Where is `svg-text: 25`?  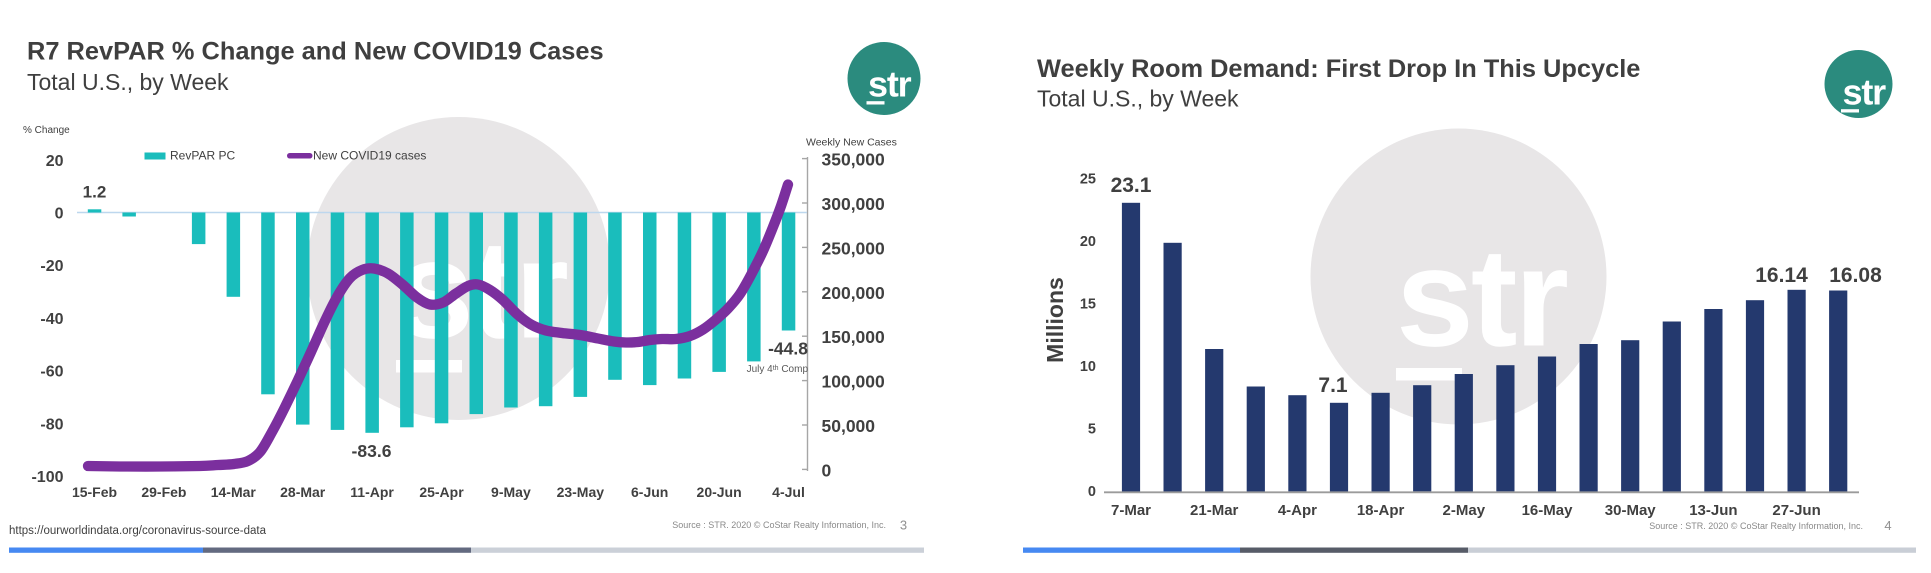 svg-text: 25 is located at coordinates (1088, 180).